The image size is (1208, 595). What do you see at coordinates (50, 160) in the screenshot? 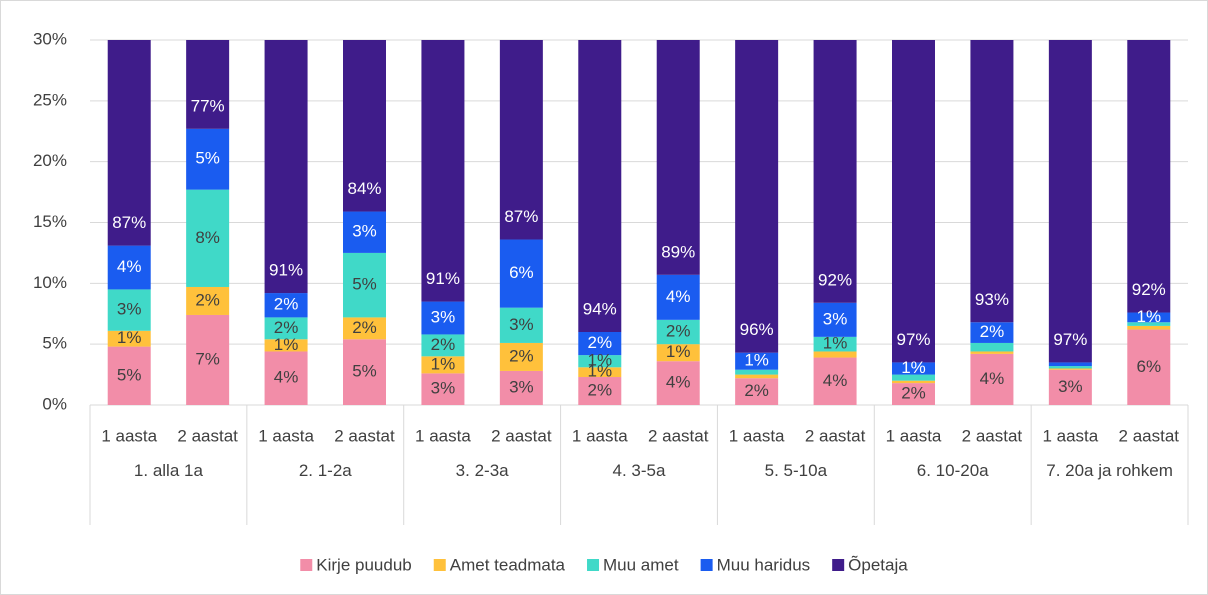
I see `y-tick-label: 20%` at bounding box center [50, 160].